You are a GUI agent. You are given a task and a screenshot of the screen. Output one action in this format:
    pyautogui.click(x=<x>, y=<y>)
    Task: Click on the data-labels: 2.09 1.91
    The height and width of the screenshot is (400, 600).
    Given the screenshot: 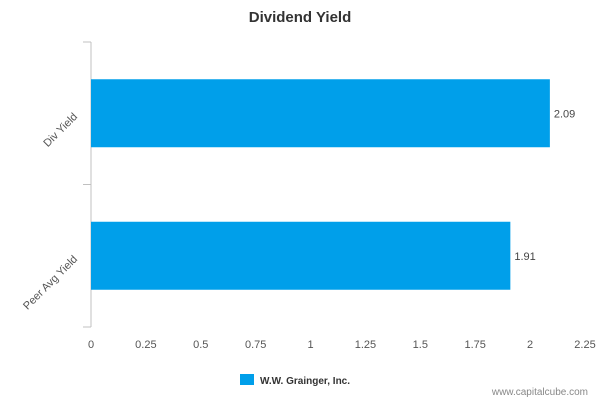 What is the action you would take?
    pyautogui.click(x=544, y=185)
    